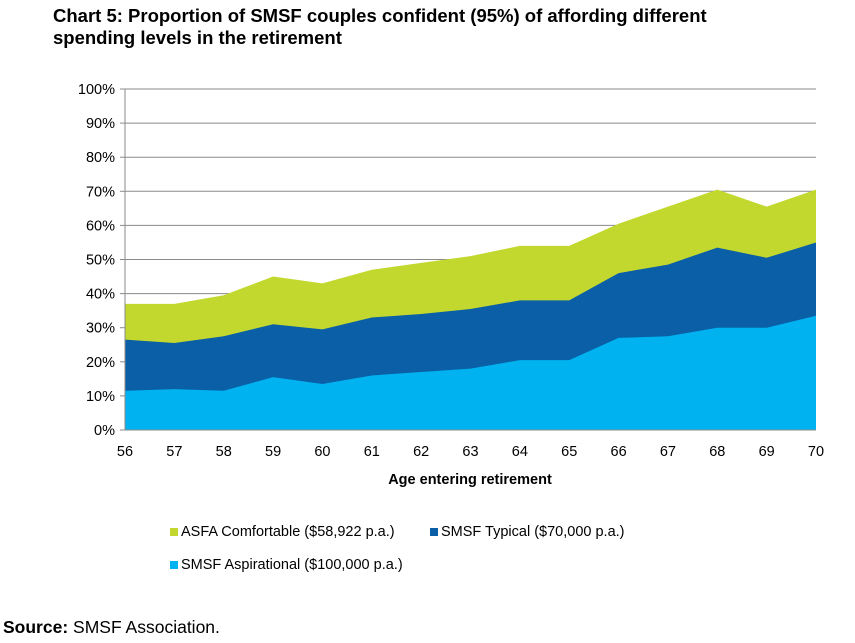 The width and height of the screenshot is (855, 643). I want to click on x-tick-label: 67, so click(668, 452).